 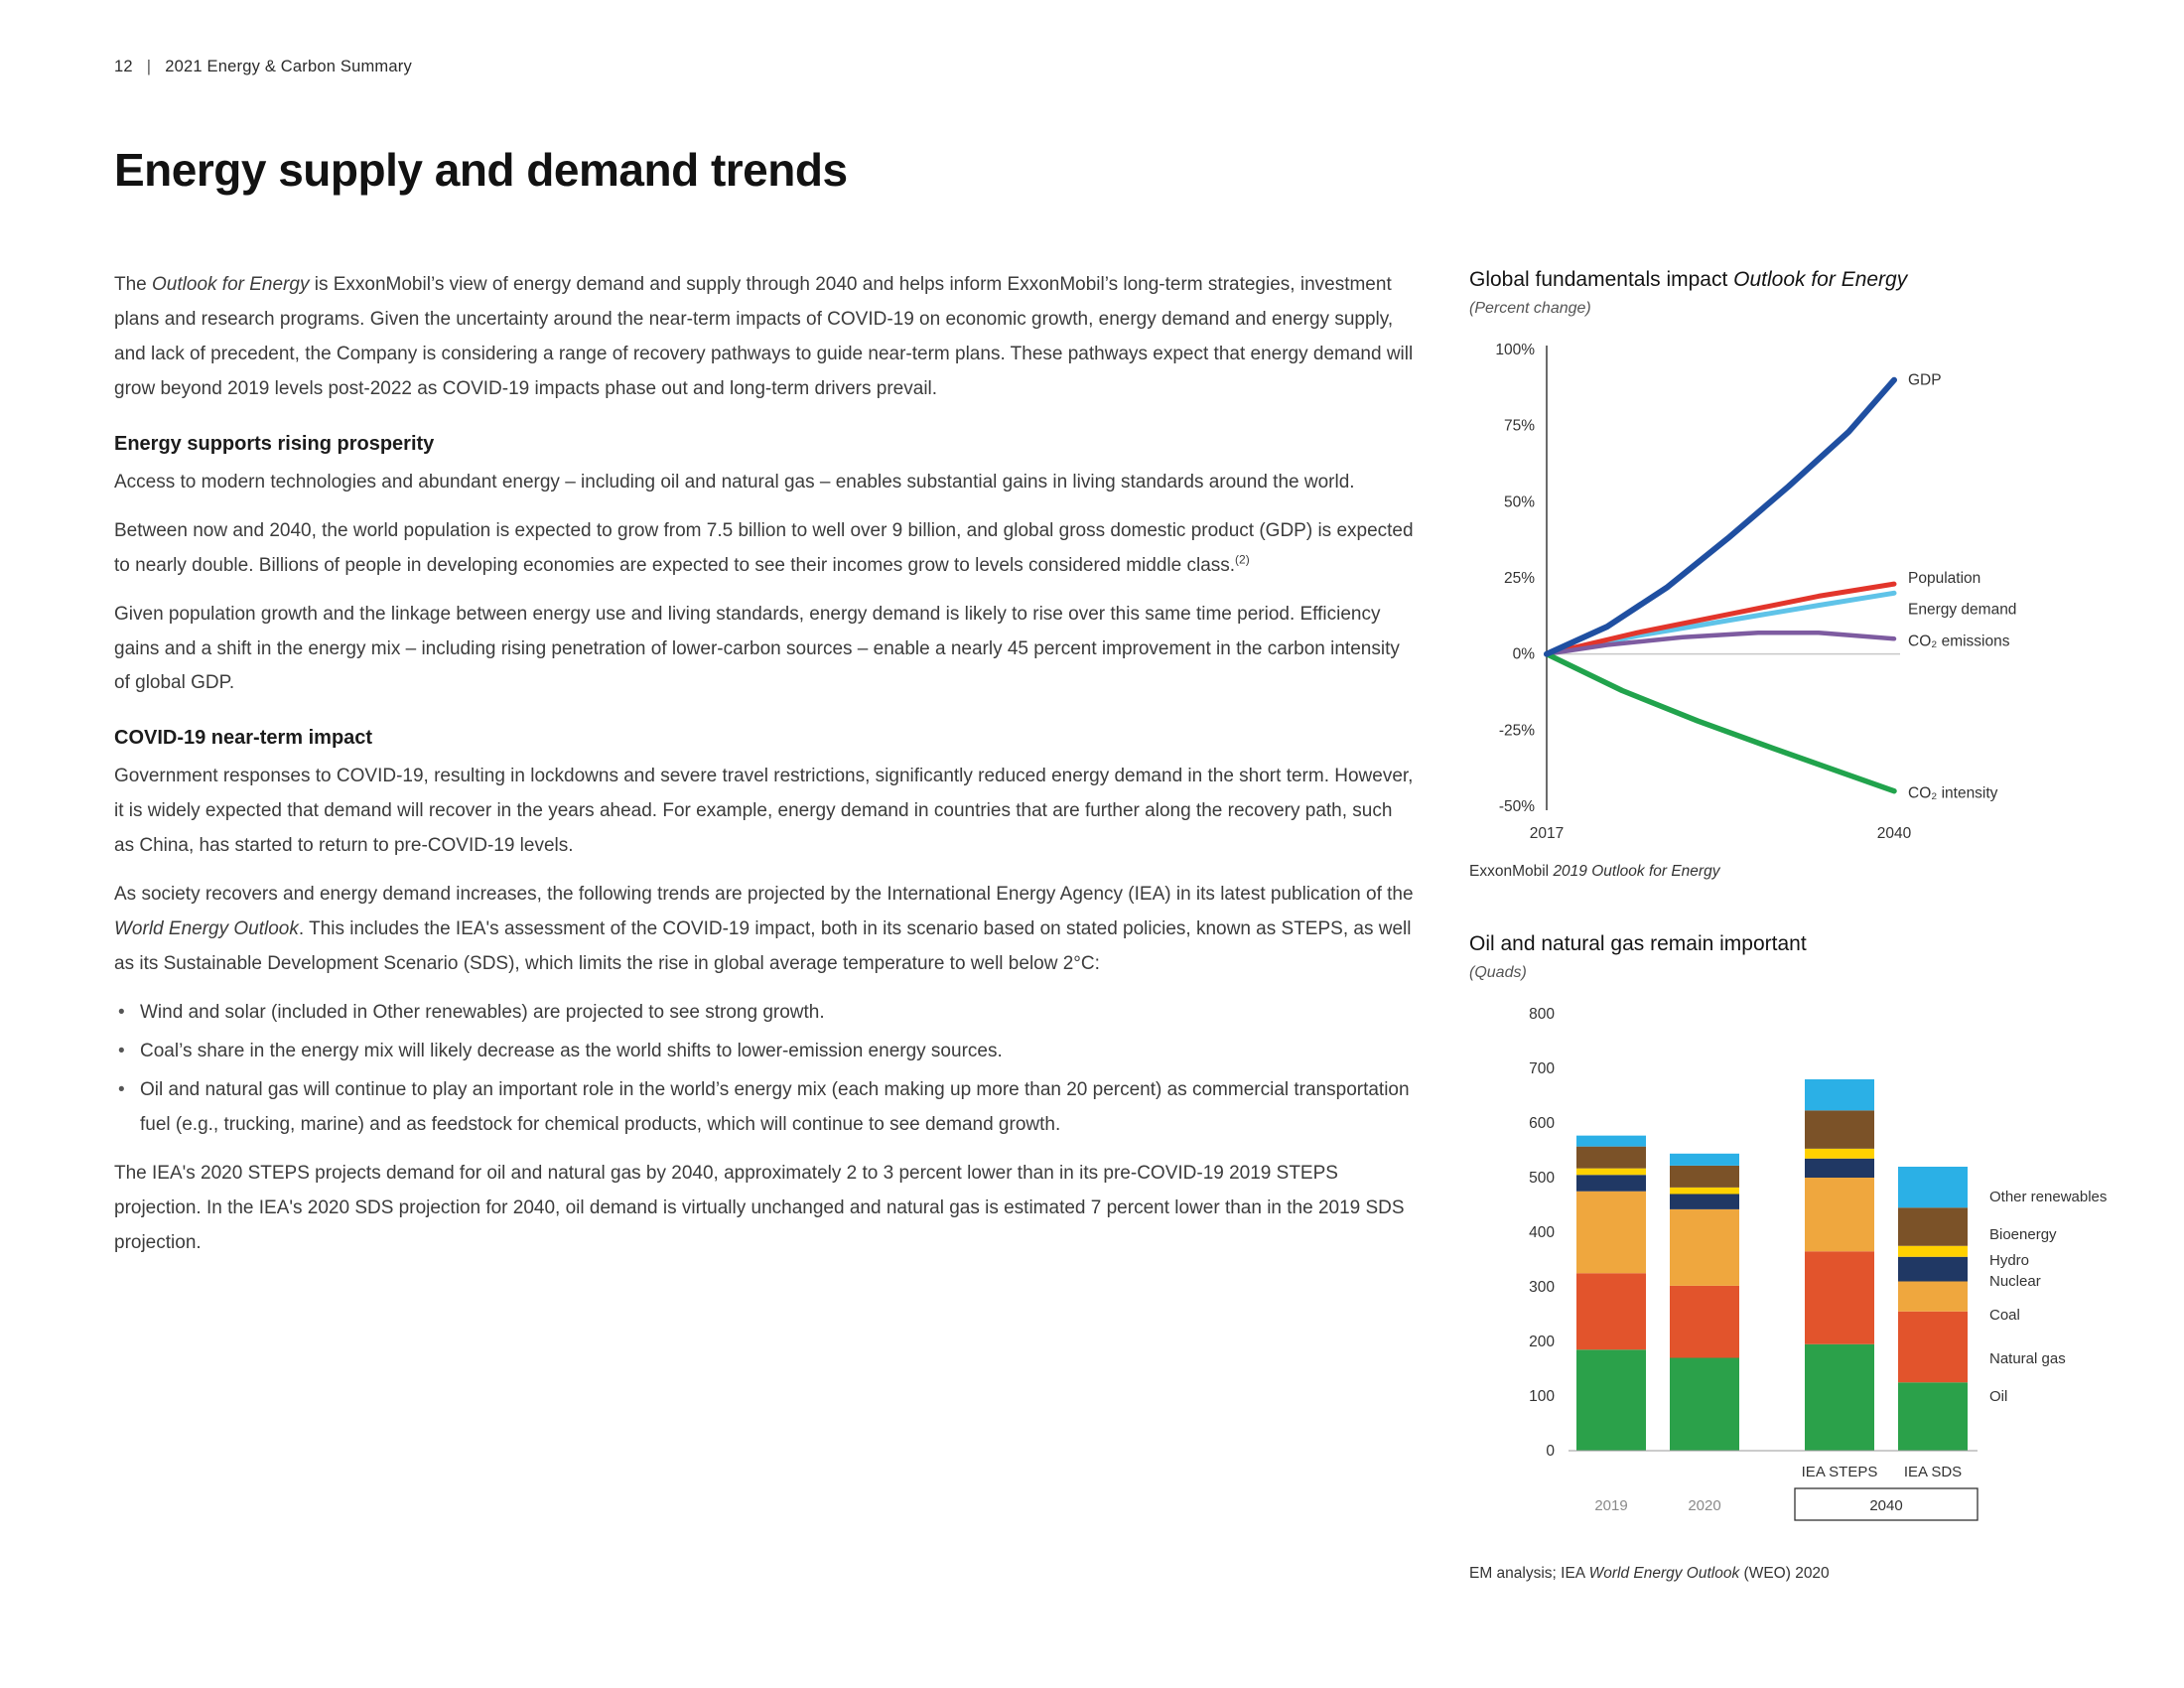 What do you see at coordinates (1542, 1232) in the screenshot?
I see `svg-text: 400` at bounding box center [1542, 1232].